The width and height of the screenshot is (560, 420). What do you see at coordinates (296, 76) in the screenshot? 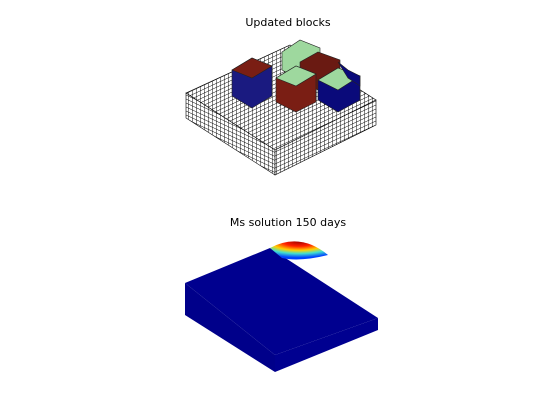
I see `blocks` at bounding box center [296, 76].